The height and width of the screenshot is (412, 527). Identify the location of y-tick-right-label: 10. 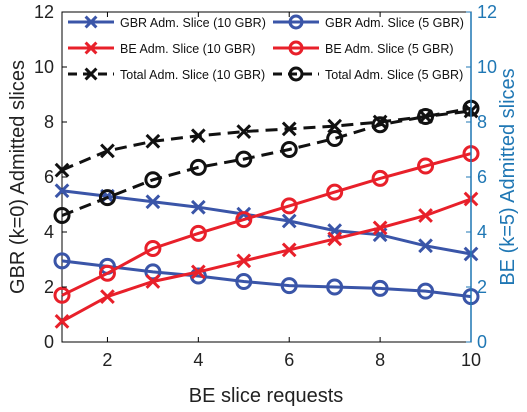
(487, 67).